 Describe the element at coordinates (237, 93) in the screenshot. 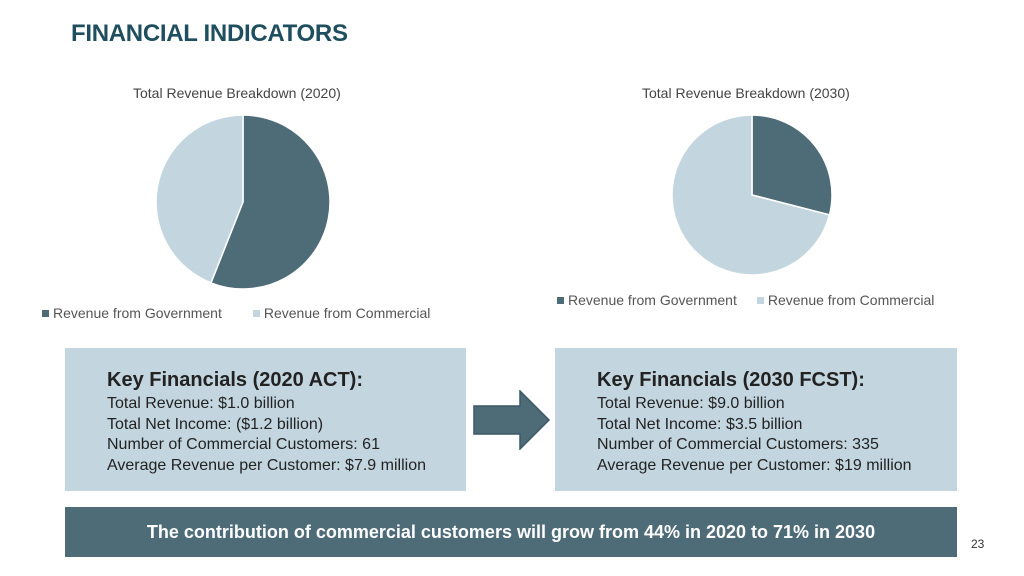

I see `chart-title-2020: Total Revenue Breakdown (2020)` at that location.